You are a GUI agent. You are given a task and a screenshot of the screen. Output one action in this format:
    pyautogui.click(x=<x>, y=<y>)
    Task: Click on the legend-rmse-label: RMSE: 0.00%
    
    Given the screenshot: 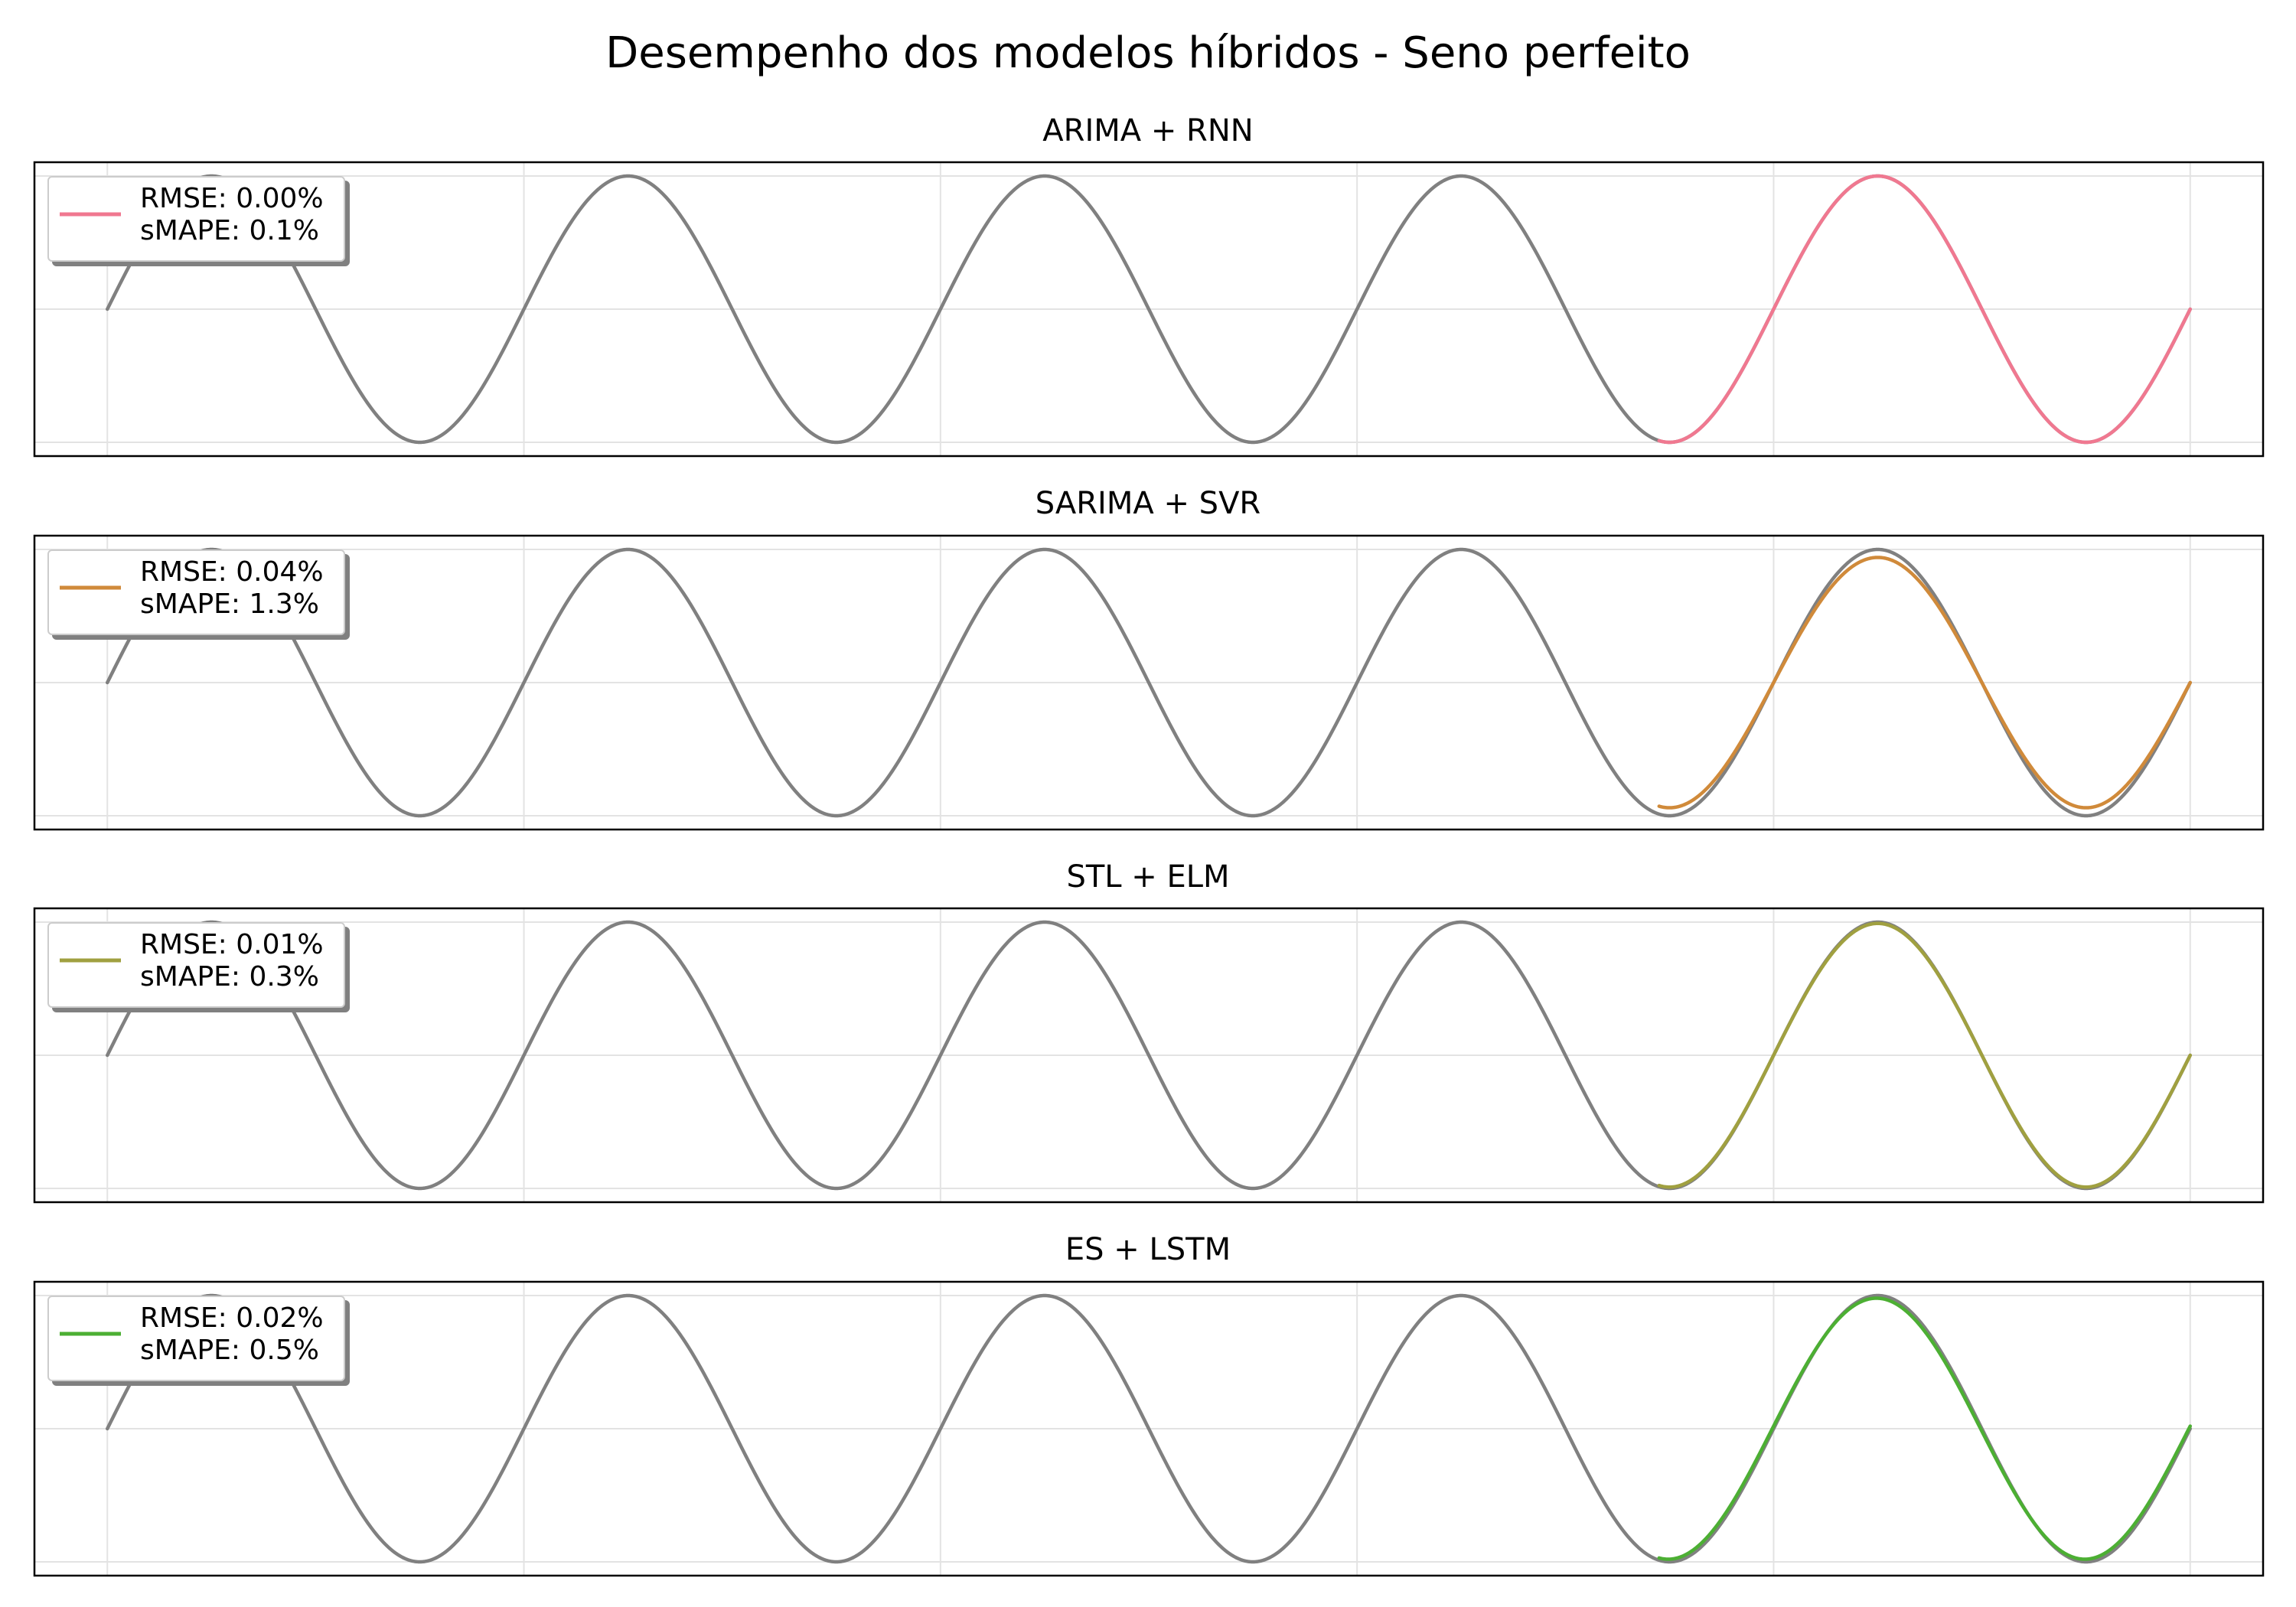 What is the action you would take?
    pyautogui.click(x=232, y=198)
    